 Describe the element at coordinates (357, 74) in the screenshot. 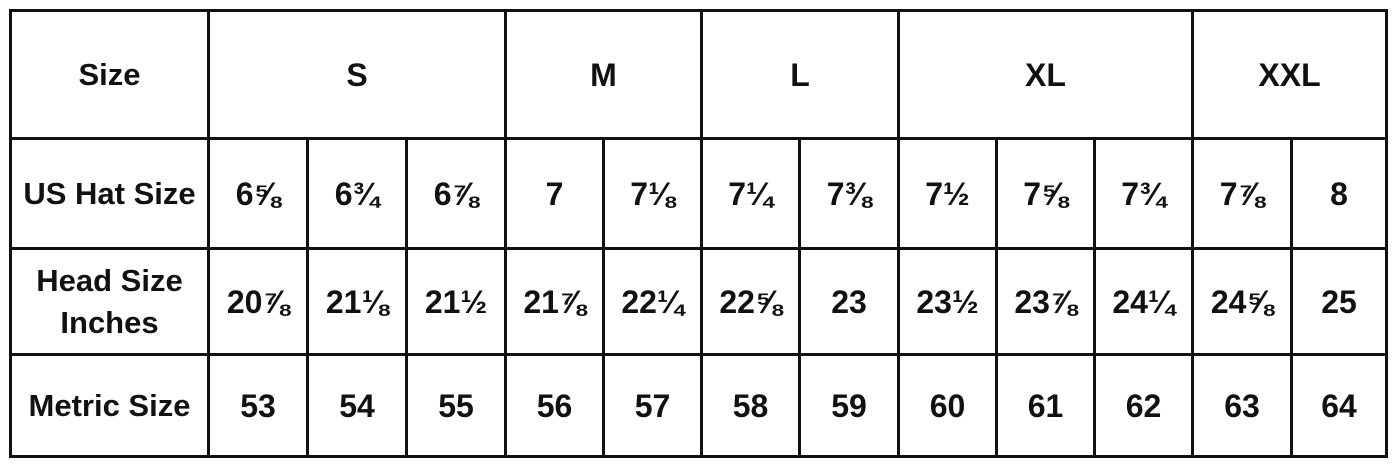

I see `size-s: S` at that location.